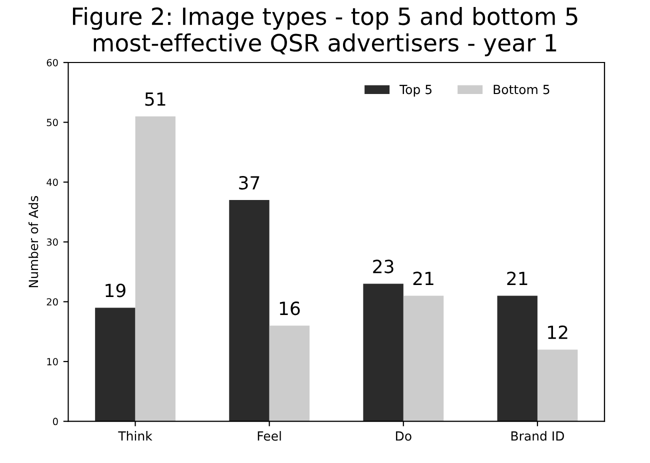 The image size is (650, 463). Describe the element at coordinates (249, 183) in the screenshot. I see `data-label: 37` at that location.